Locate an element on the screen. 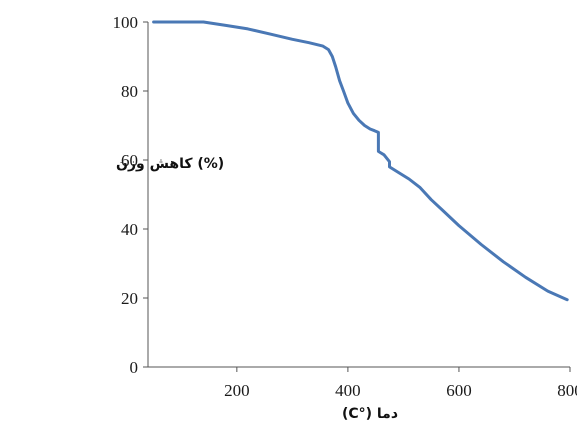 This screenshot has height=428, width=577. y-tick-label: 100 is located at coordinates (126, 22).